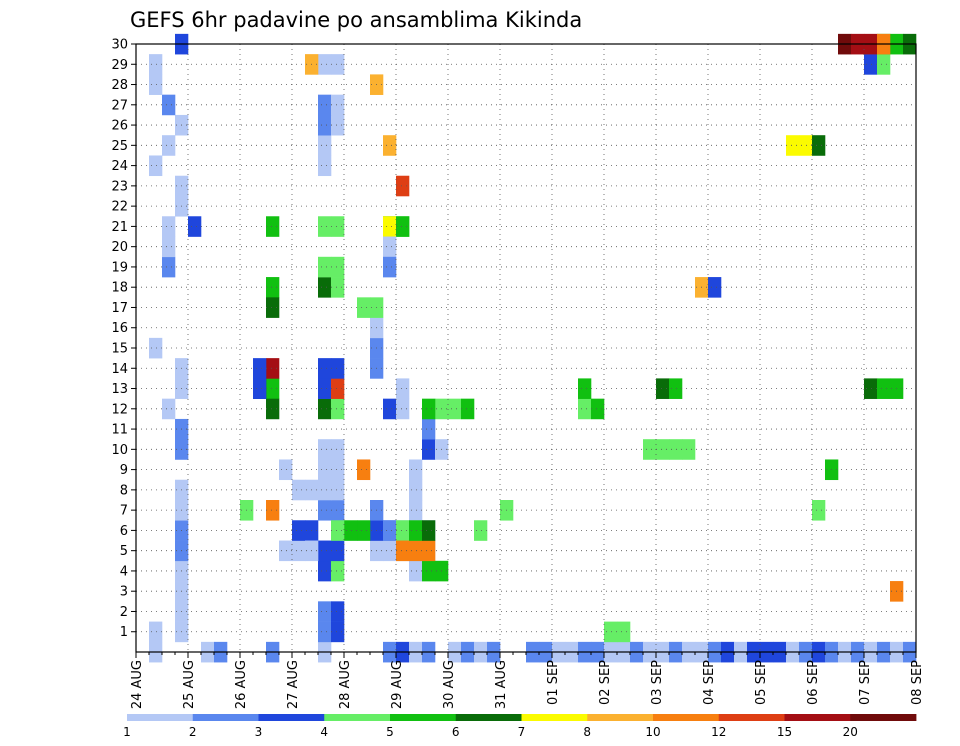 This screenshot has height=746, width=960. Describe the element at coordinates (501, 684) in the screenshot. I see `x-tick-label: 31 AUG` at that location.